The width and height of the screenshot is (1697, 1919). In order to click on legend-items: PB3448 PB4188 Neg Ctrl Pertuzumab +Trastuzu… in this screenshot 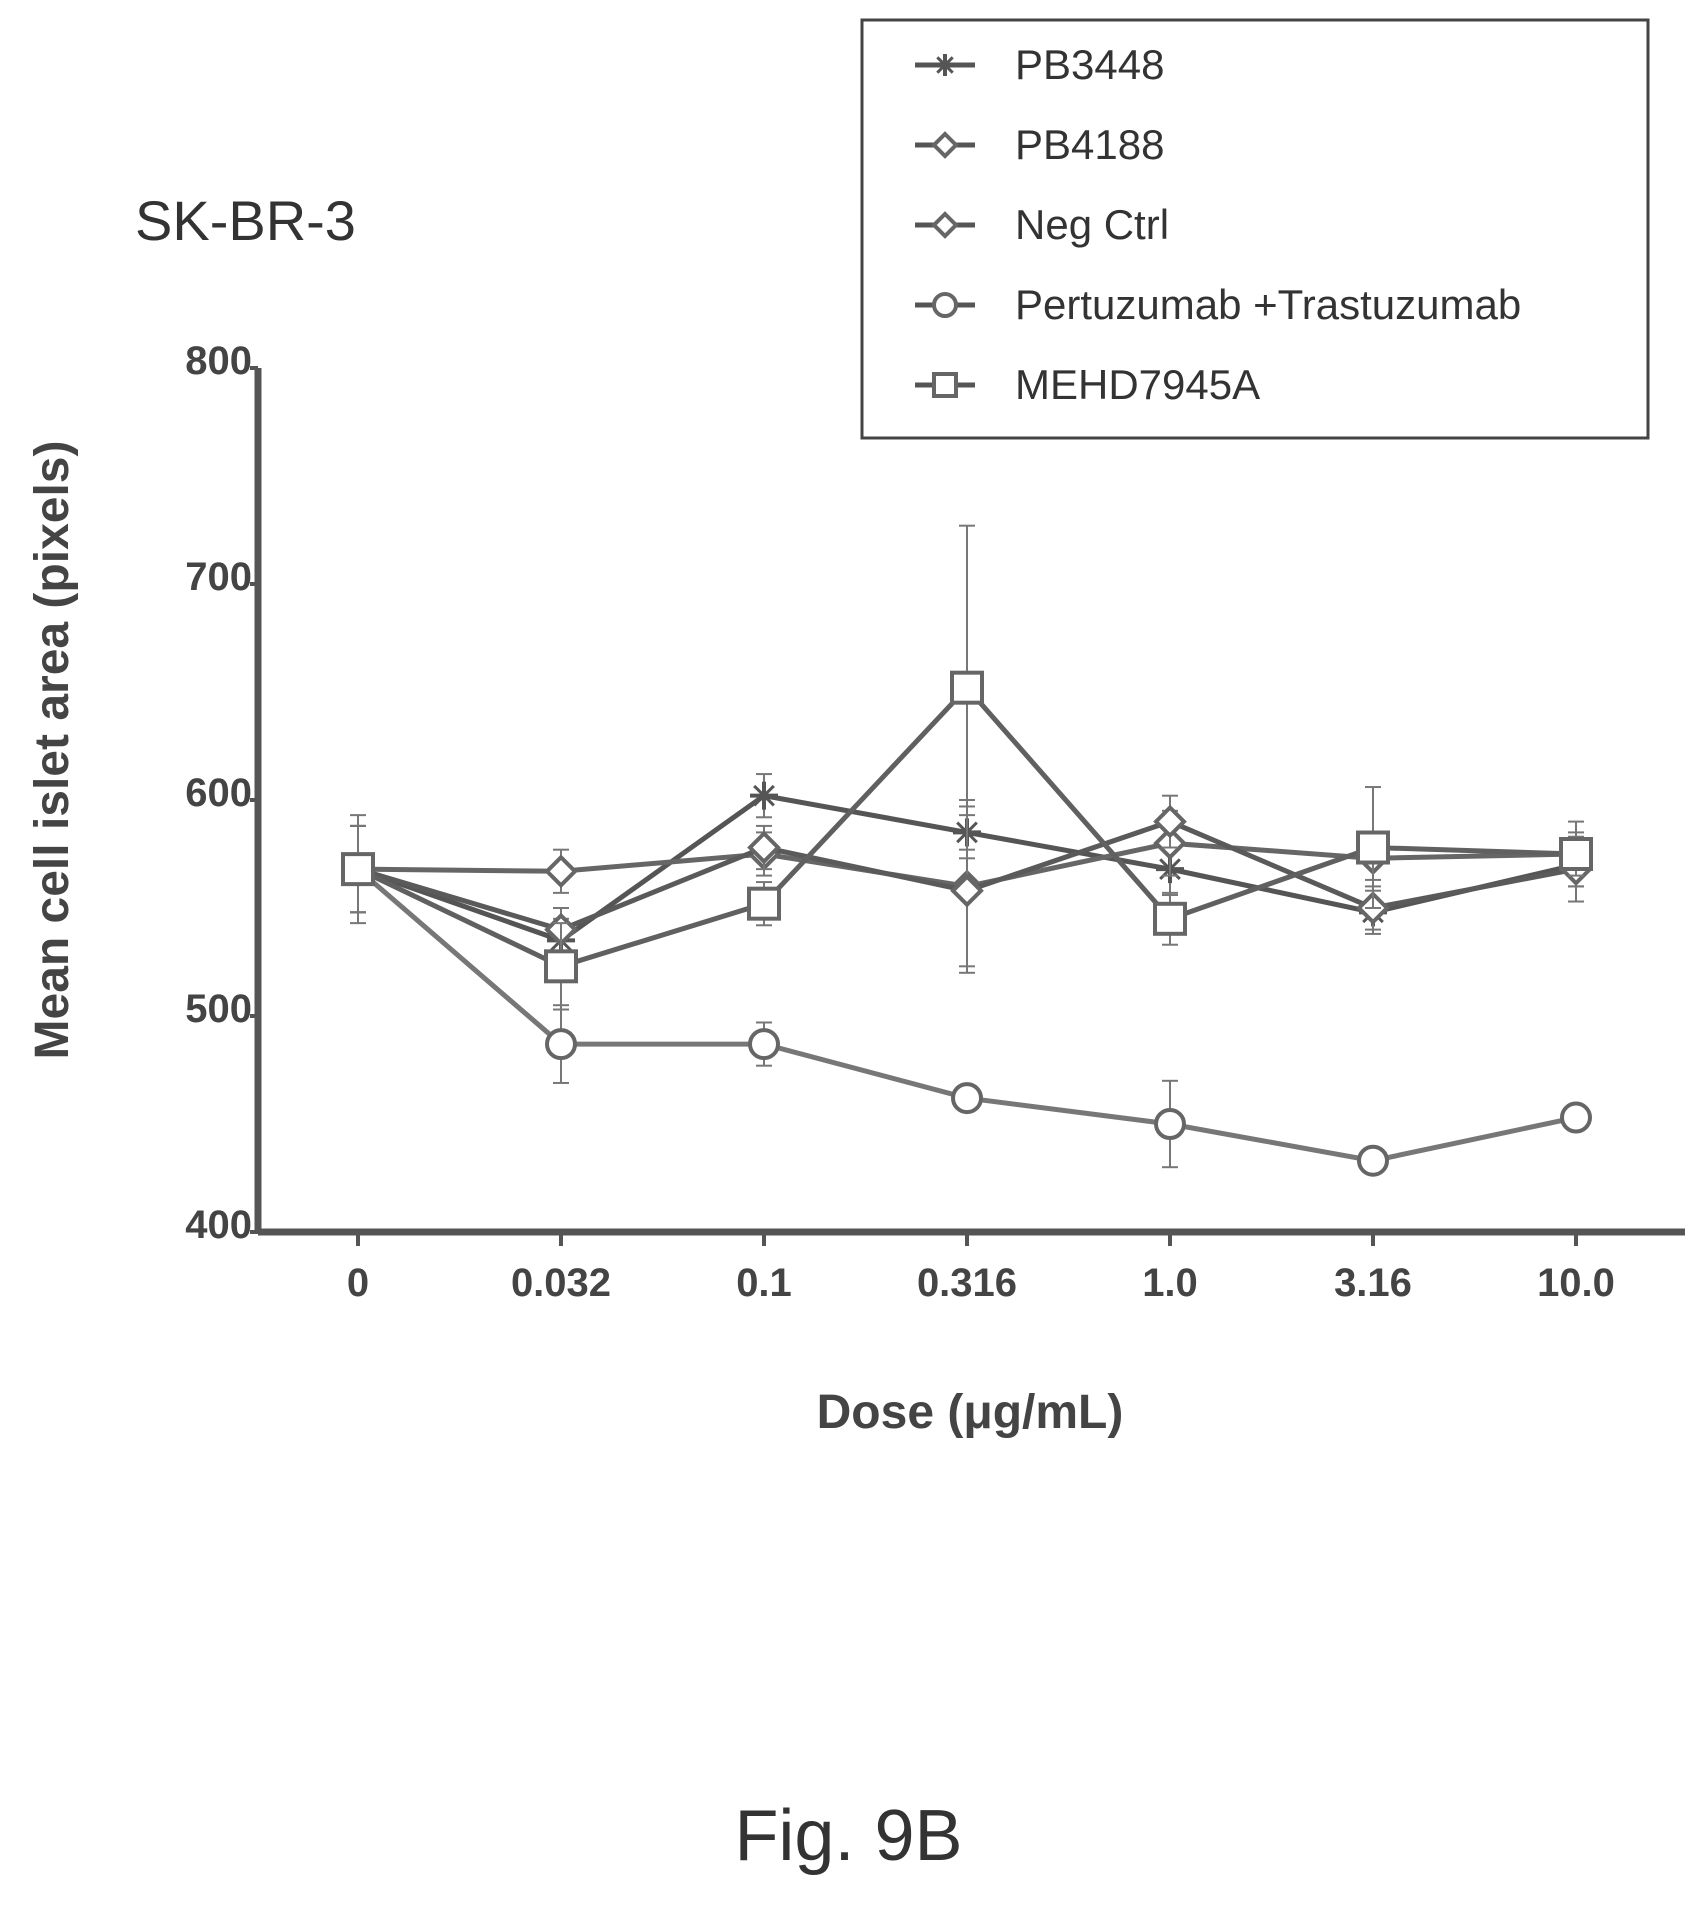, I will do `click(1218, 224)`.